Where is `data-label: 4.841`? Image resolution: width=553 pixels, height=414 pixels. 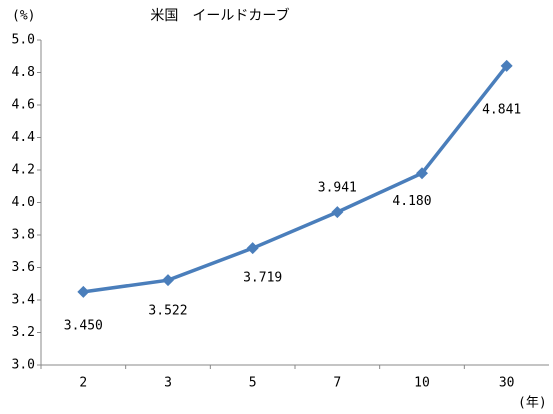 data-label: 4.841 is located at coordinates (501, 109).